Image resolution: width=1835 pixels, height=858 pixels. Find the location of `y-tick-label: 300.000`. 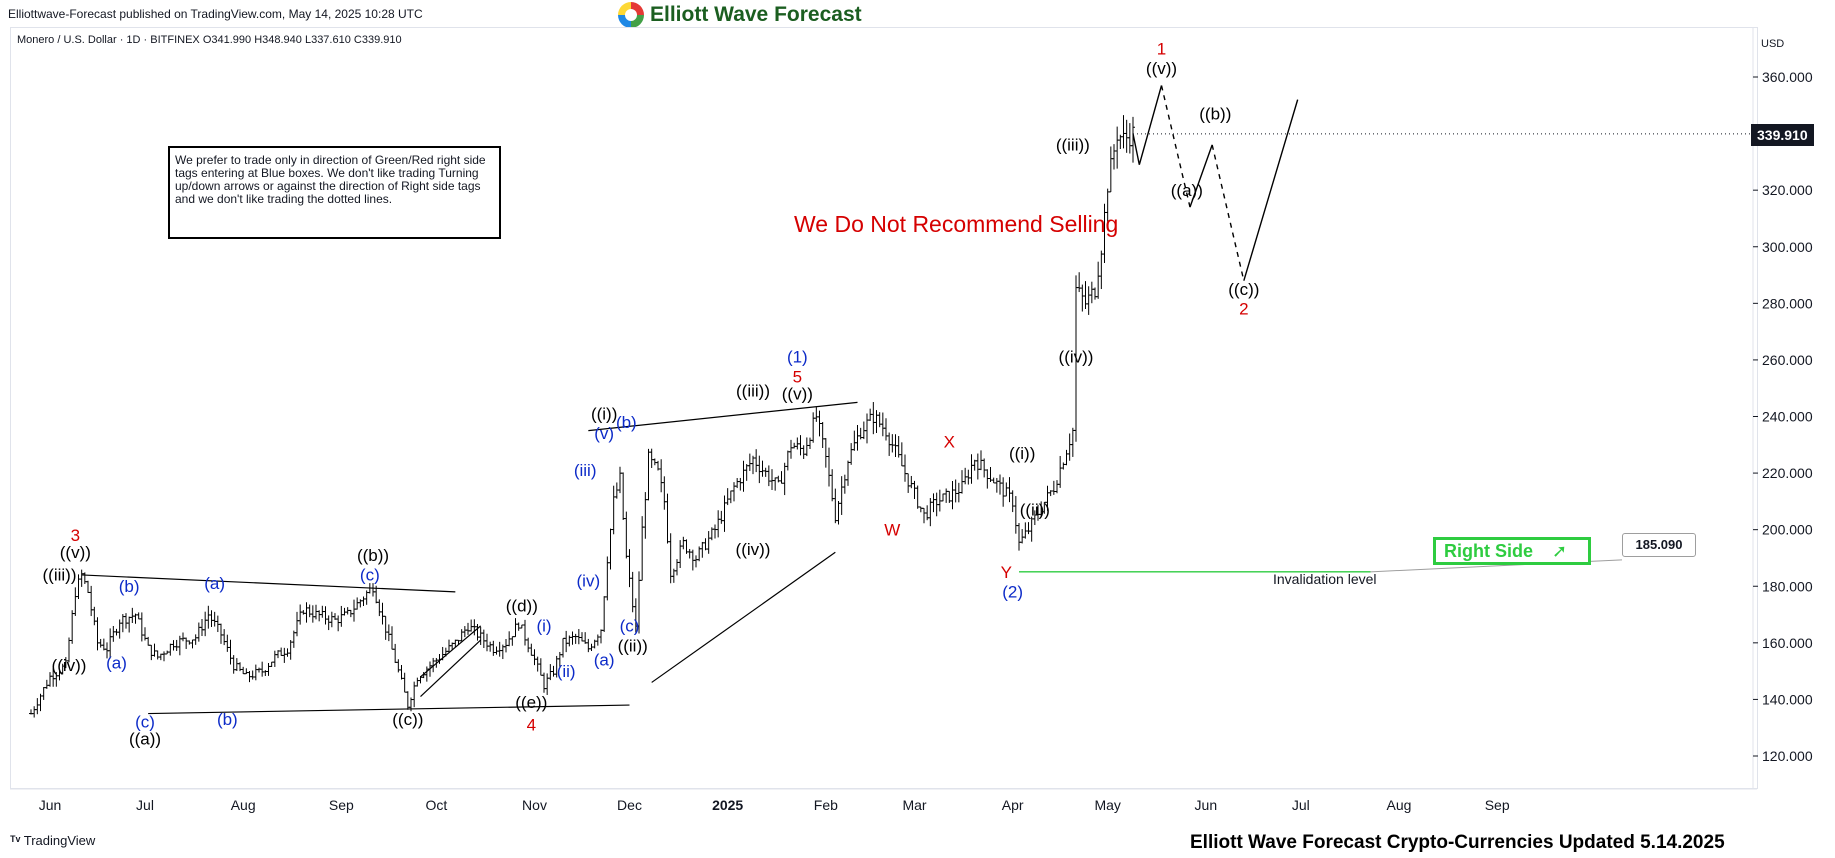

y-tick-label: 300.000 is located at coordinates (1787, 247).